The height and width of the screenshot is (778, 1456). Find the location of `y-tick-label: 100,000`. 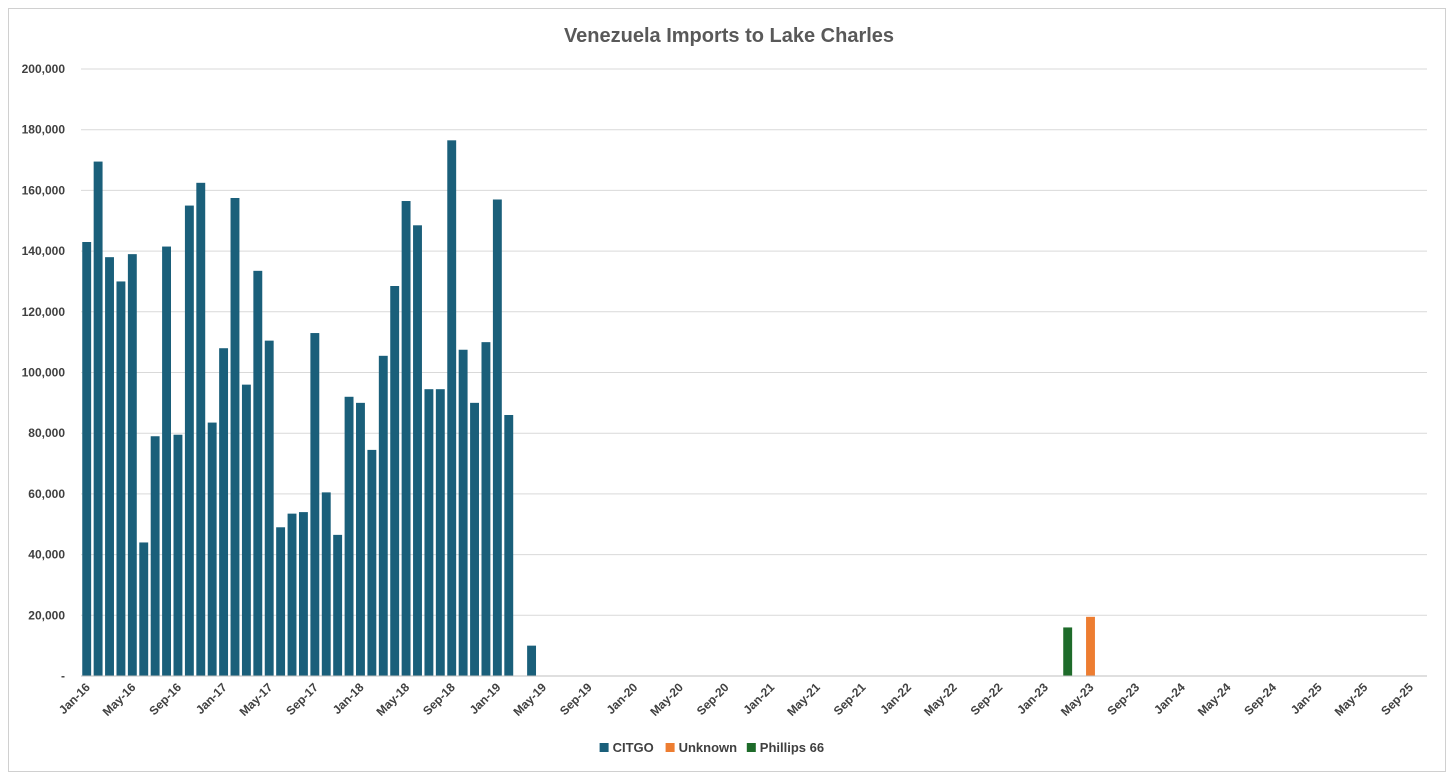

y-tick-label: 100,000 is located at coordinates (44, 373).